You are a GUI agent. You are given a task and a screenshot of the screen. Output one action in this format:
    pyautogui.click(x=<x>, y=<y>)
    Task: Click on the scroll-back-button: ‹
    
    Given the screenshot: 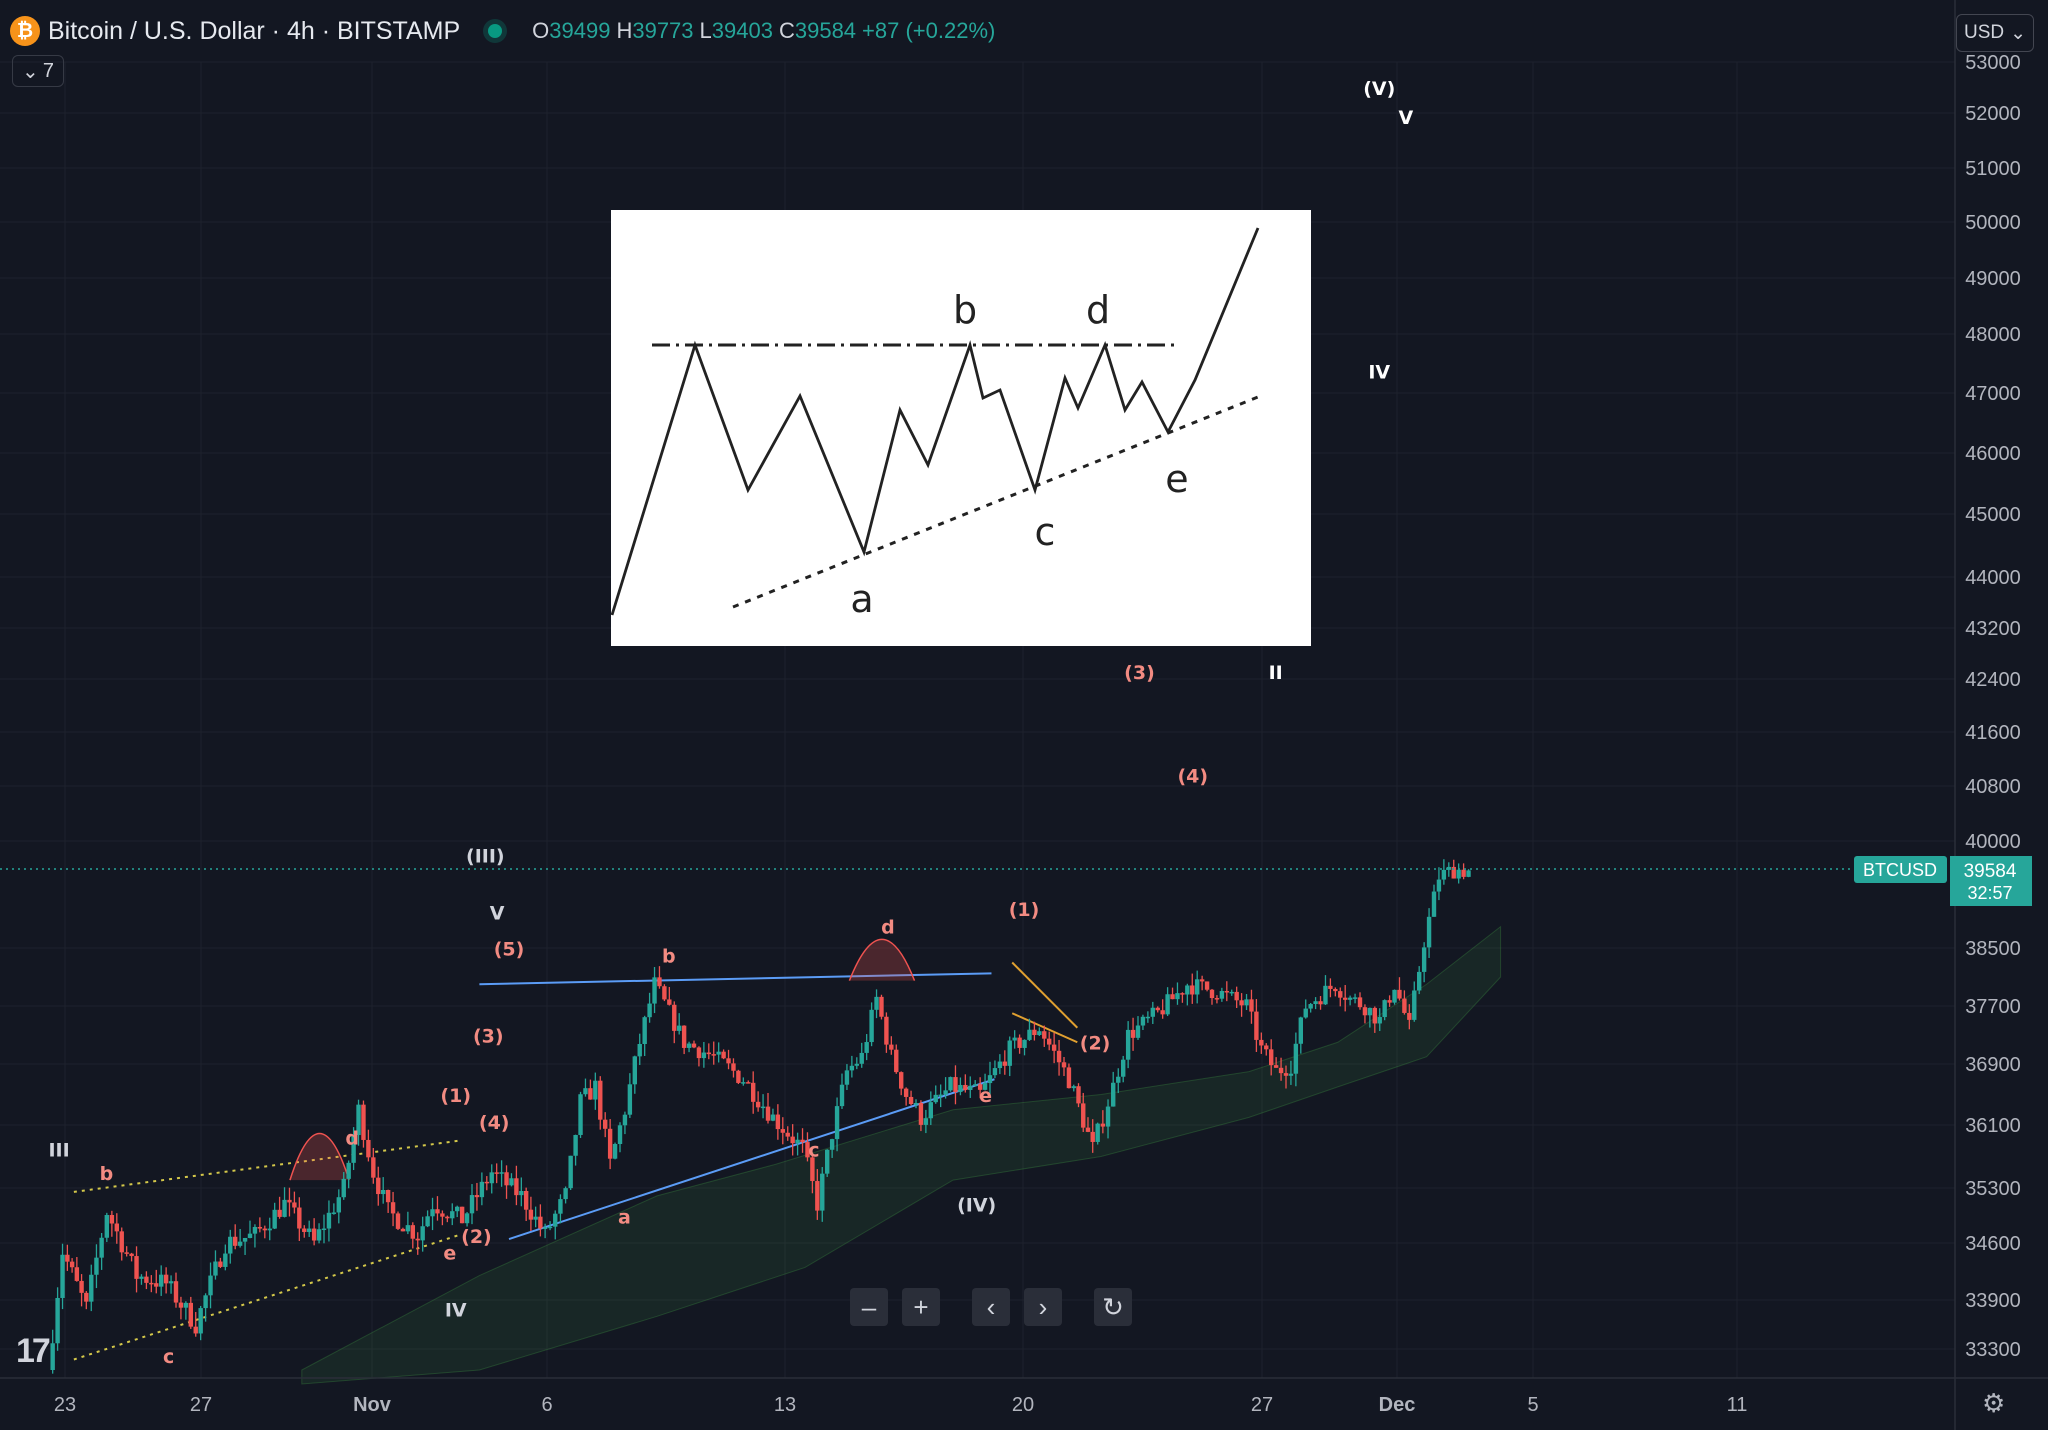 What is the action you would take?
    pyautogui.click(x=991, y=1307)
    